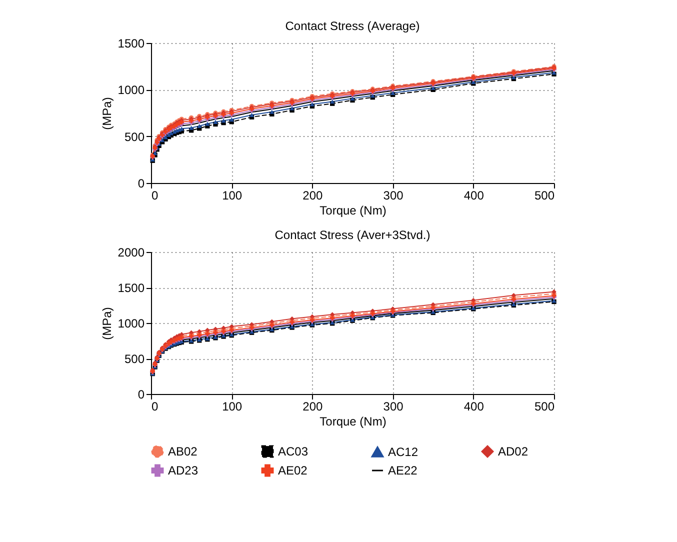  I want to click on chart-title: Contact Stress (Aver+3Stvd.), so click(352, 235).